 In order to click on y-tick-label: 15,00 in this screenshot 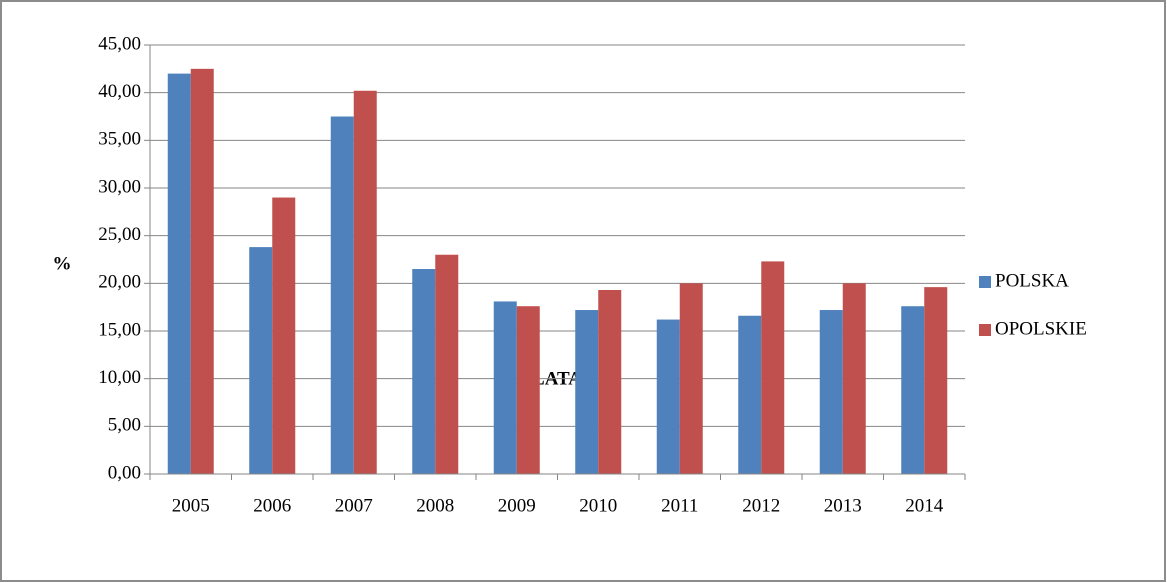, I will do `click(119, 329)`.